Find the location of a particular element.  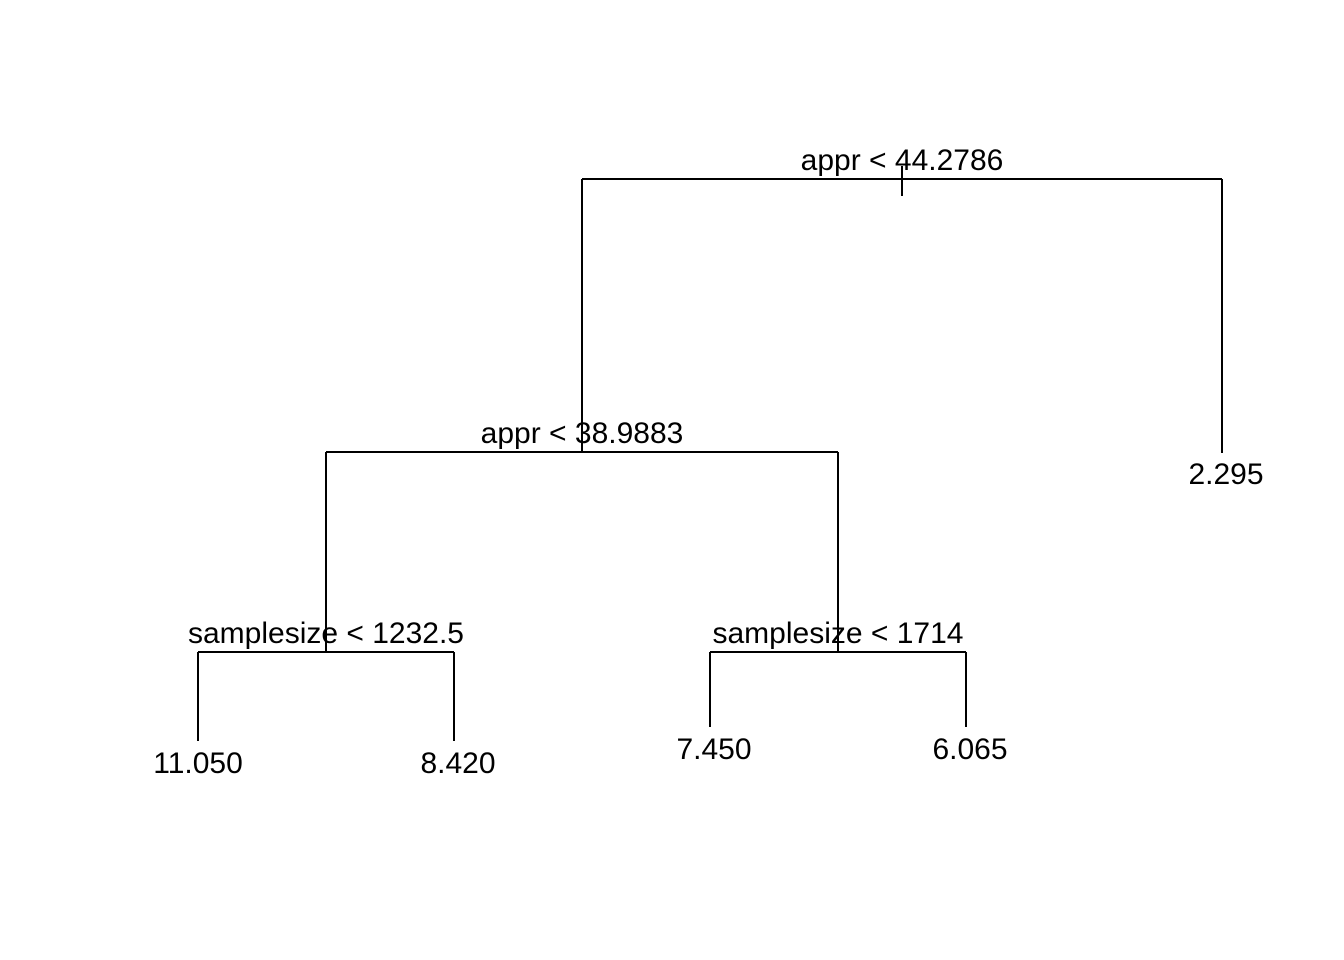

leaf-value: 2.295 is located at coordinates (1225, 474).